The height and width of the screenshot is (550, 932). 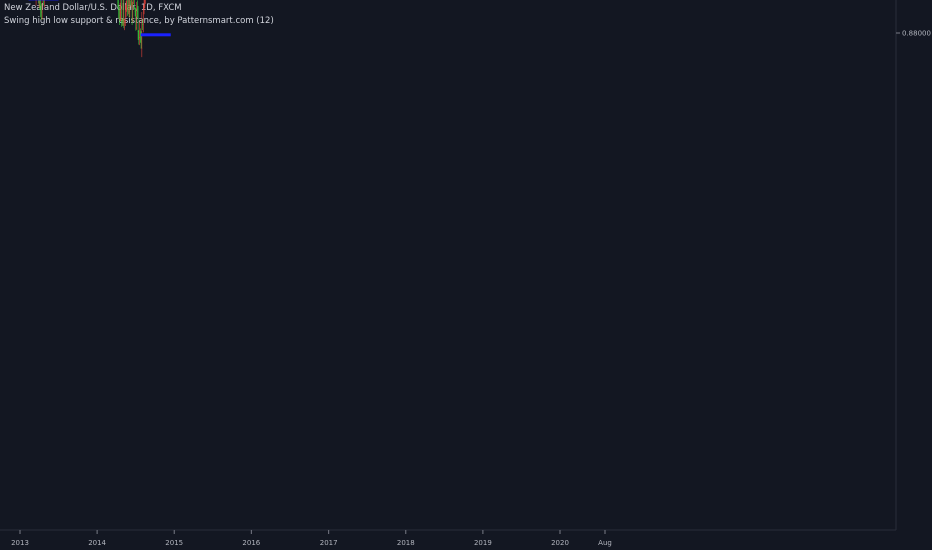 What do you see at coordinates (560, 543) in the screenshot?
I see `x-tick-label: 2020` at bounding box center [560, 543].